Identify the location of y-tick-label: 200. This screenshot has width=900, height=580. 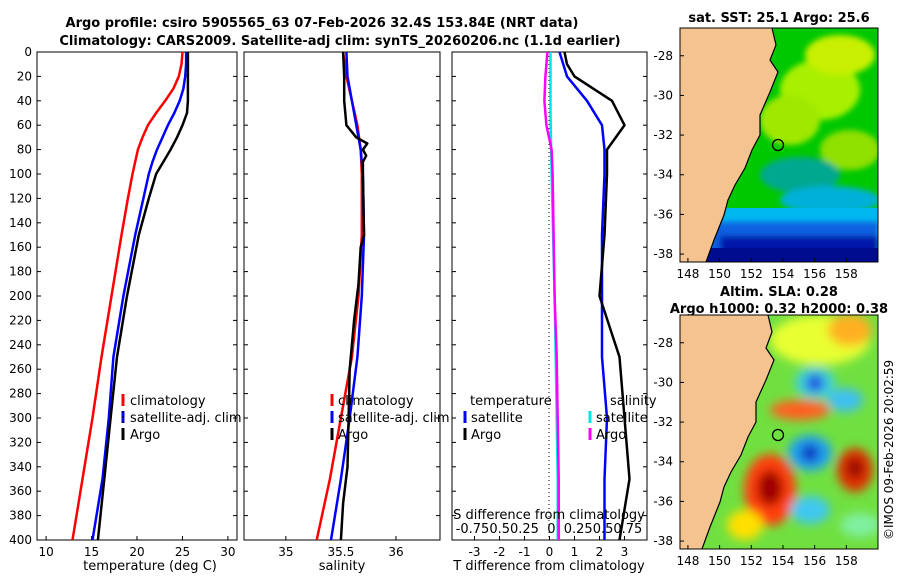
(20, 296).